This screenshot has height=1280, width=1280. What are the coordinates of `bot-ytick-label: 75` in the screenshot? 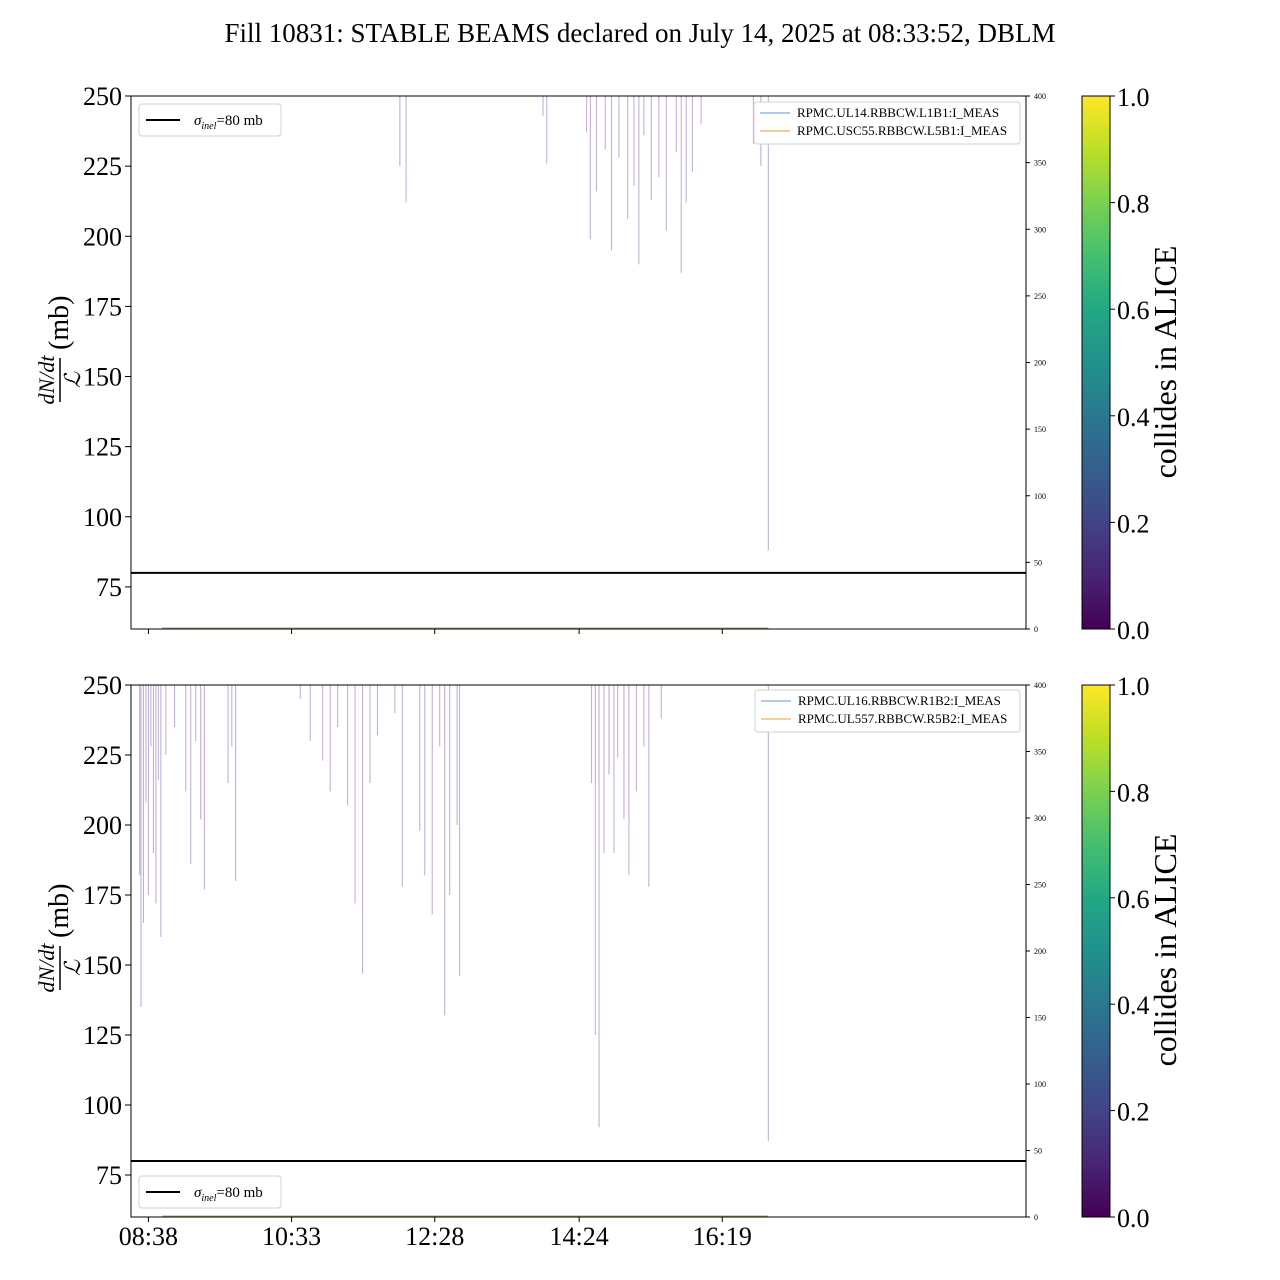 It's located at (109, 1175).